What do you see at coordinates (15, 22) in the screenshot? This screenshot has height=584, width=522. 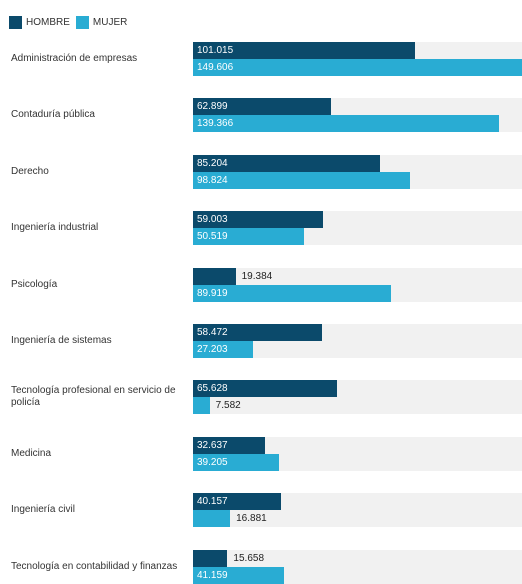 I see `legend-swatch-hombre` at bounding box center [15, 22].